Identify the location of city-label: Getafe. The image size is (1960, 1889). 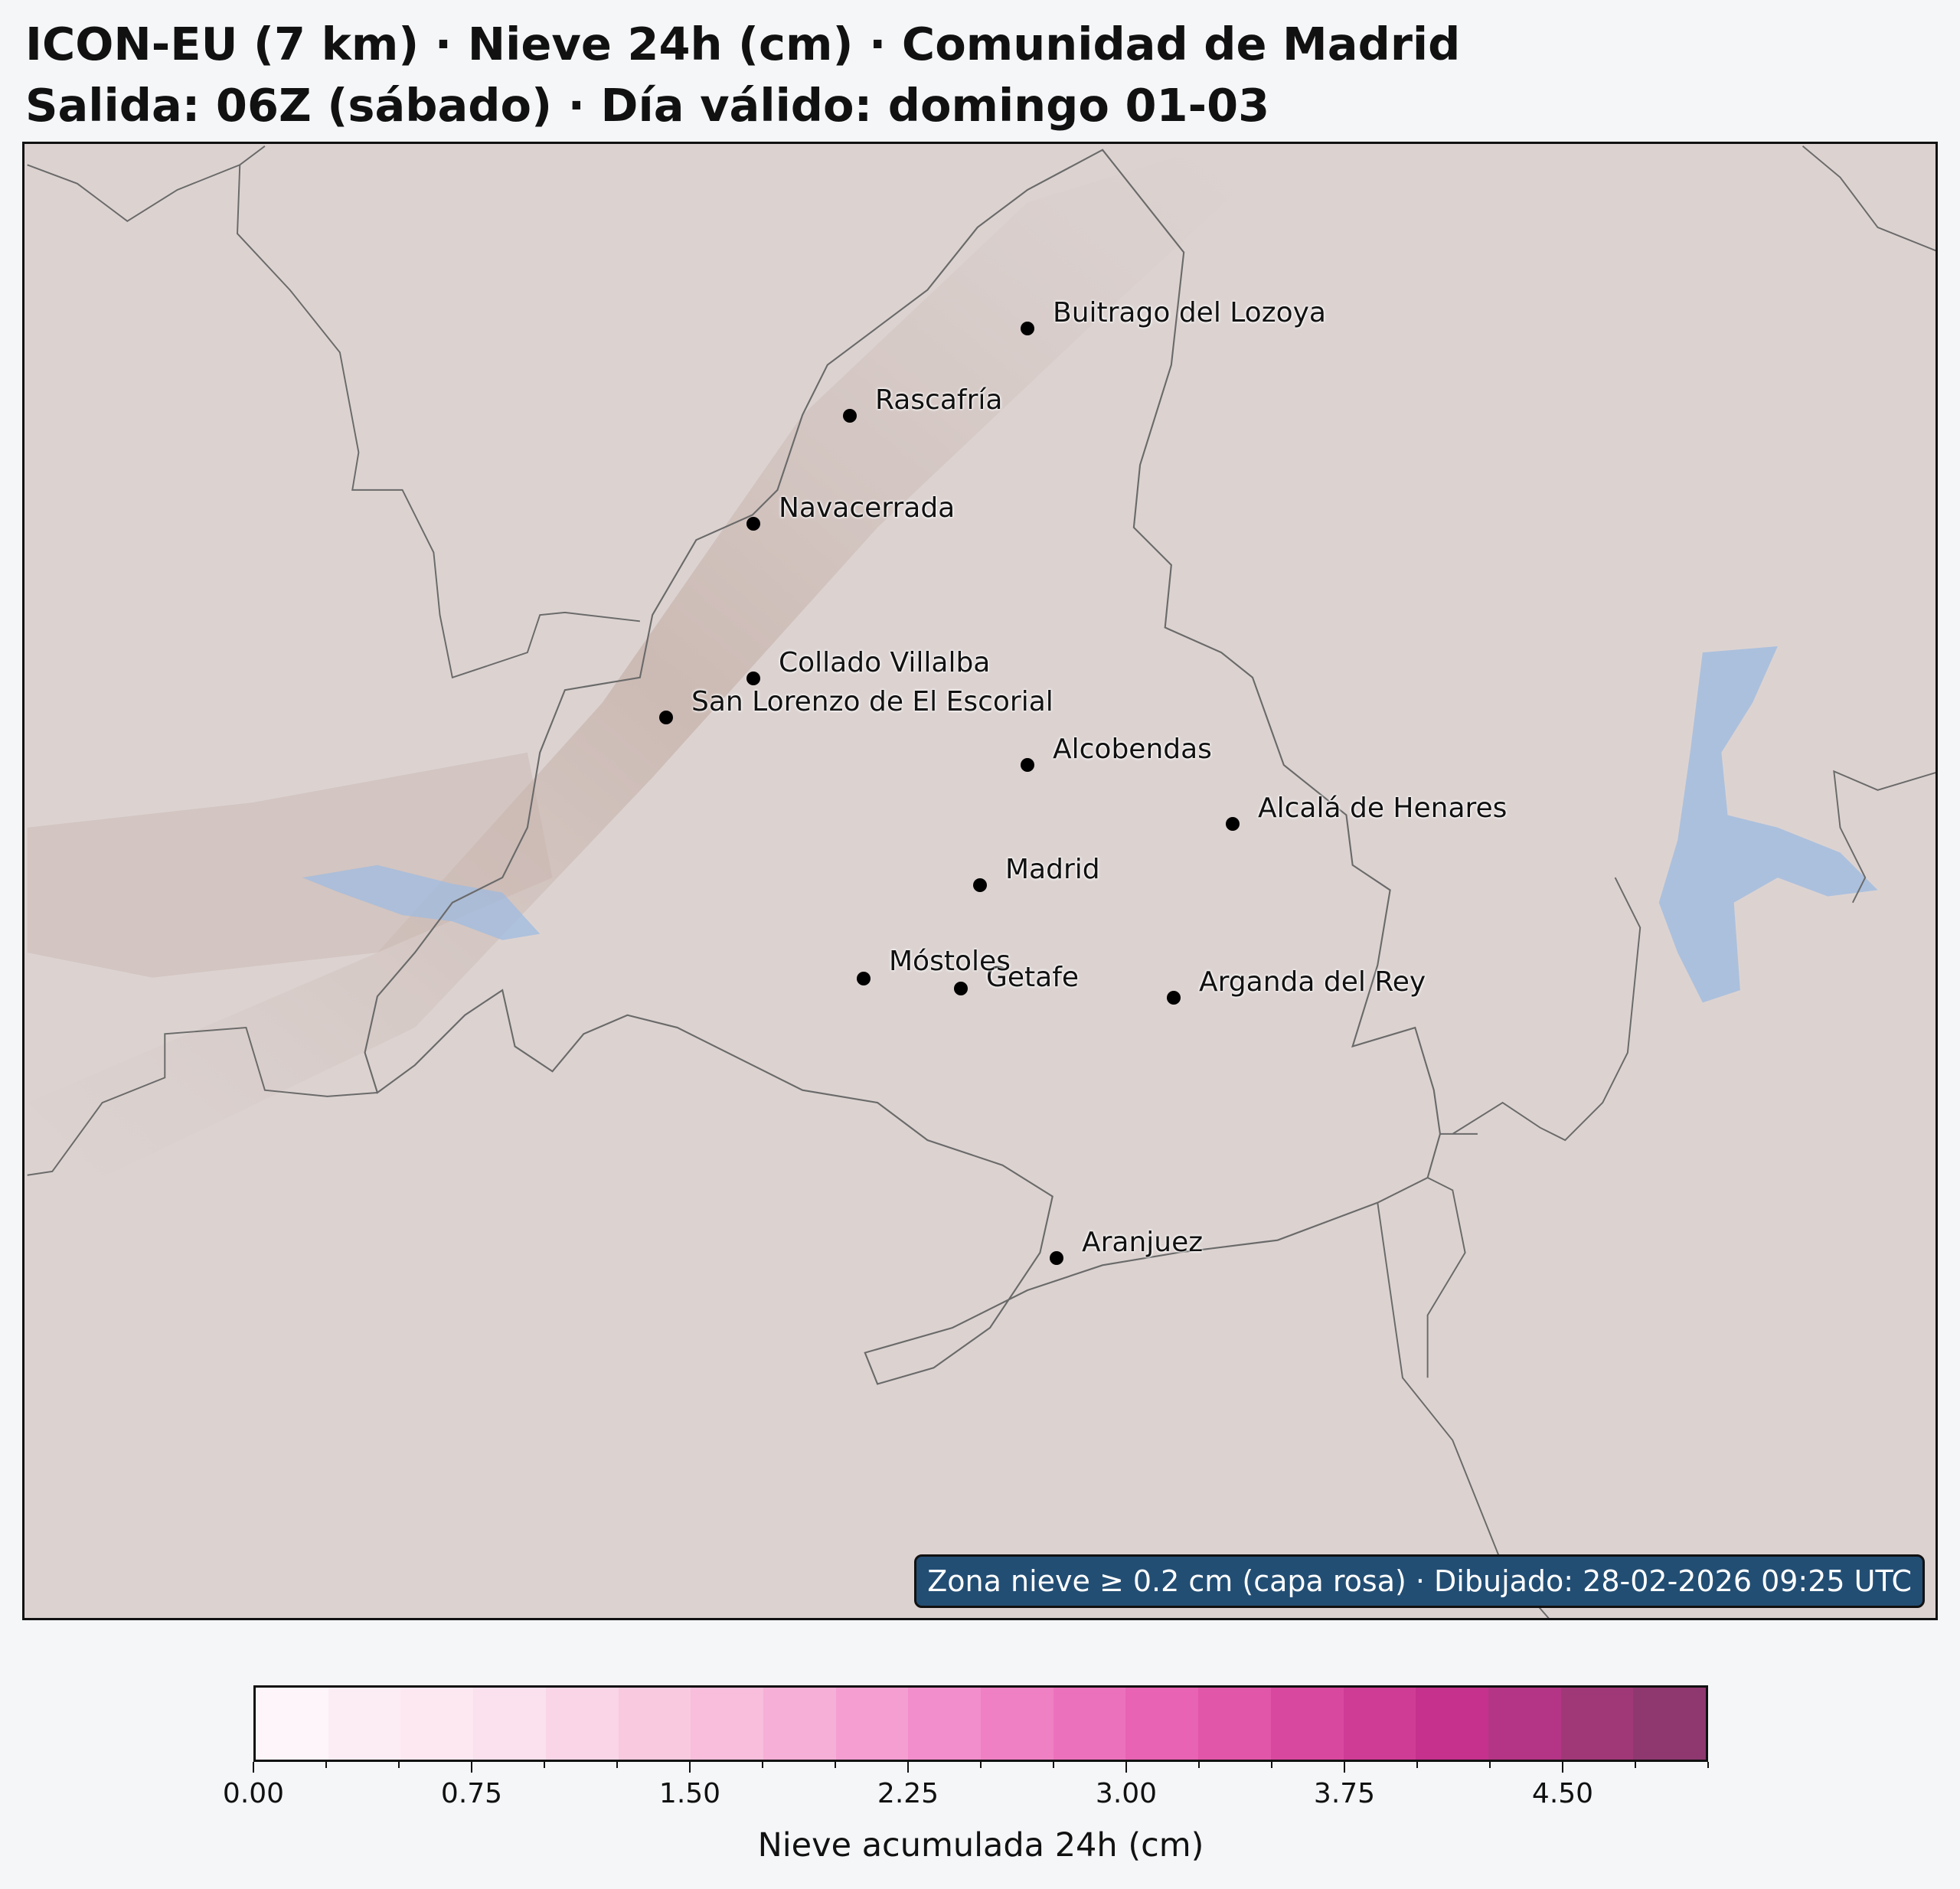
(1033, 978).